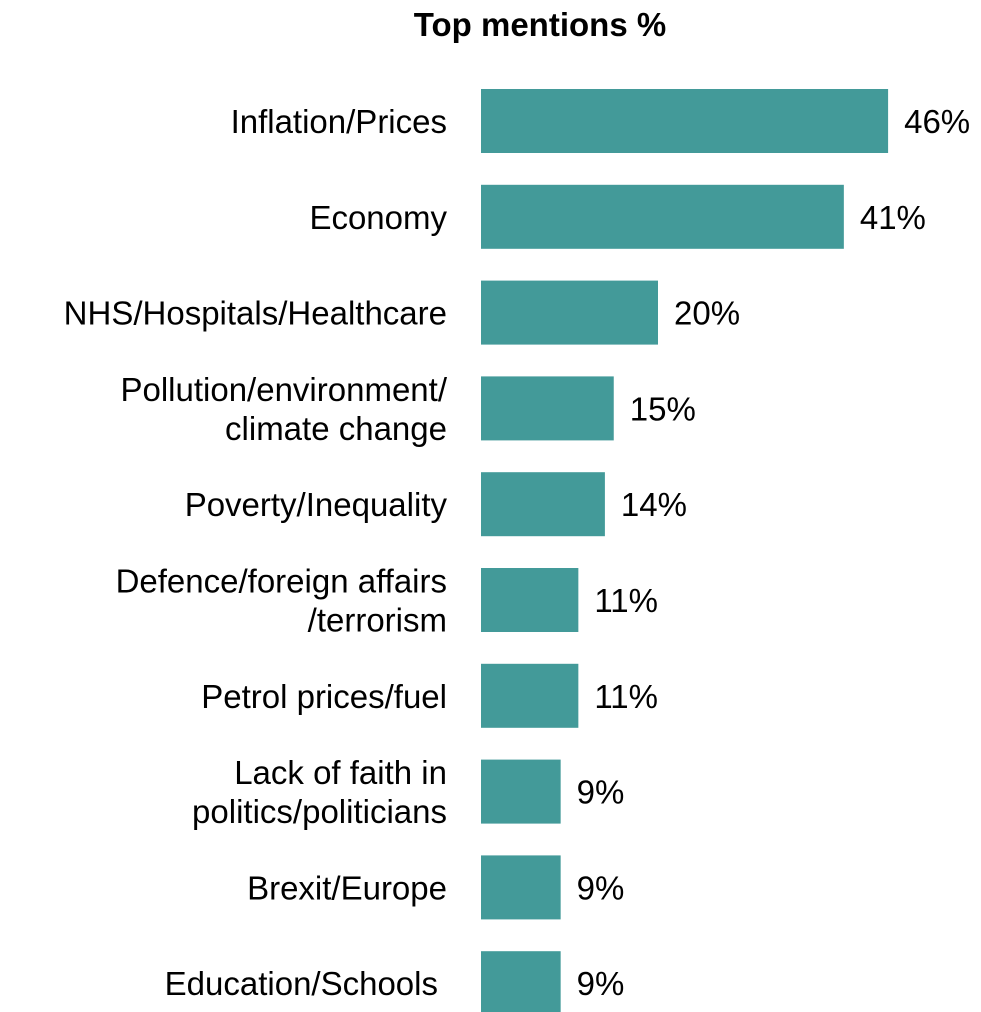 Image resolution: width=981 pixels, height=1012 pixels. Describe the element at coordinates (347, 887) in the screenshot. I see `category-label: Brexit/Europe` at that location.